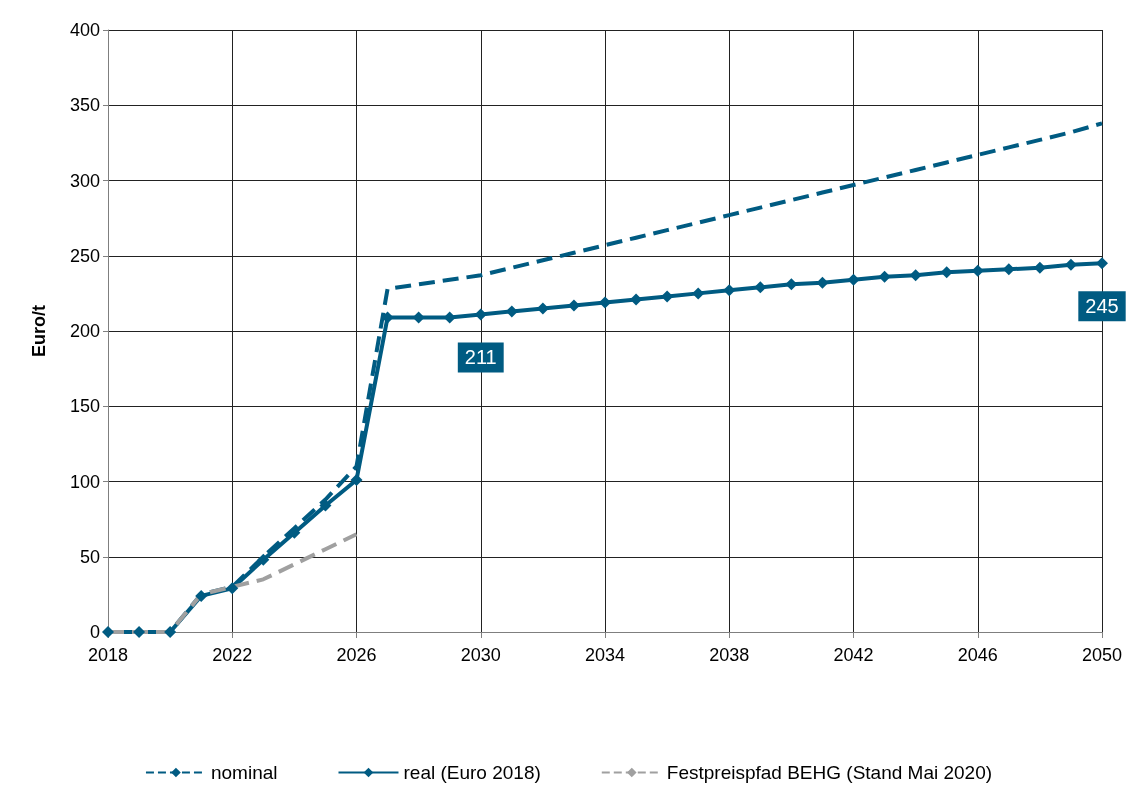 The image size is (1137, 800). I want to click on data-label: 245, so click(1102, 306).